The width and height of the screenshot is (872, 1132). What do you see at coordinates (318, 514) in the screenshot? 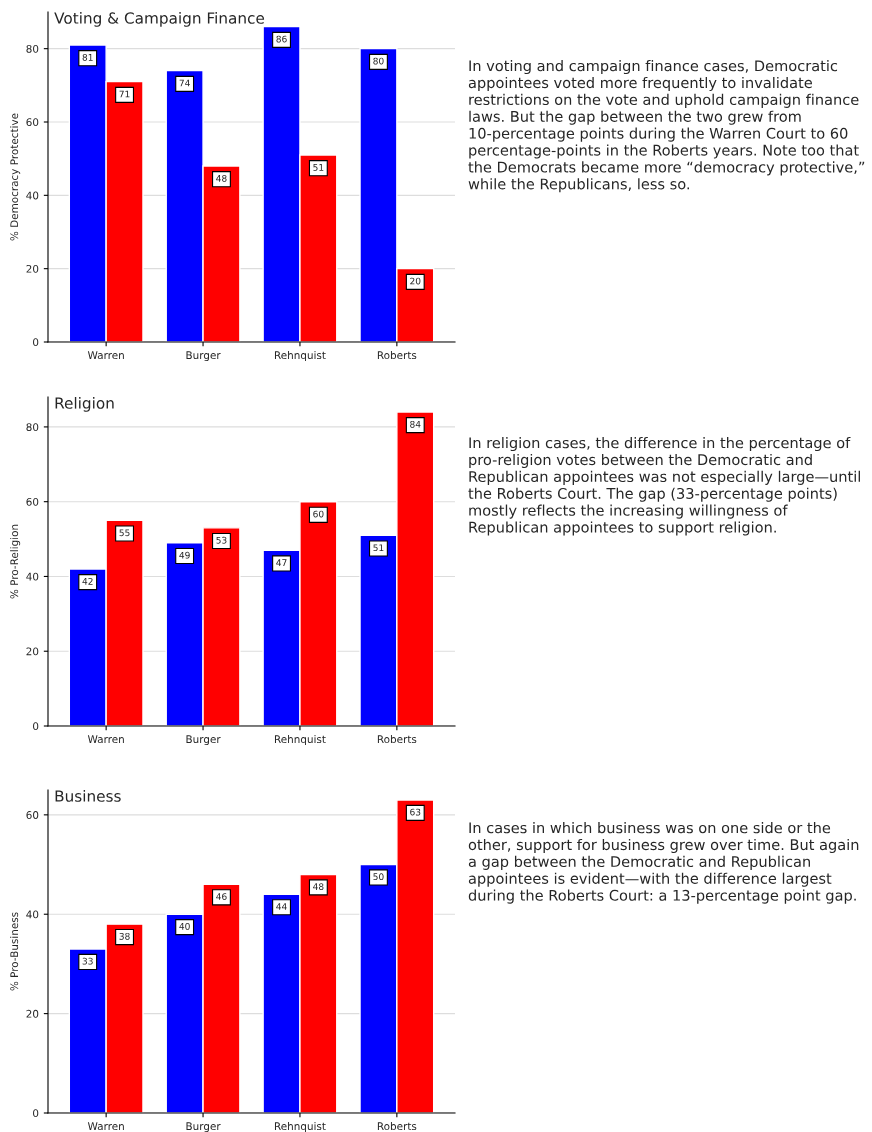
I see `data-label: 60` at bounding box center [318, 514].